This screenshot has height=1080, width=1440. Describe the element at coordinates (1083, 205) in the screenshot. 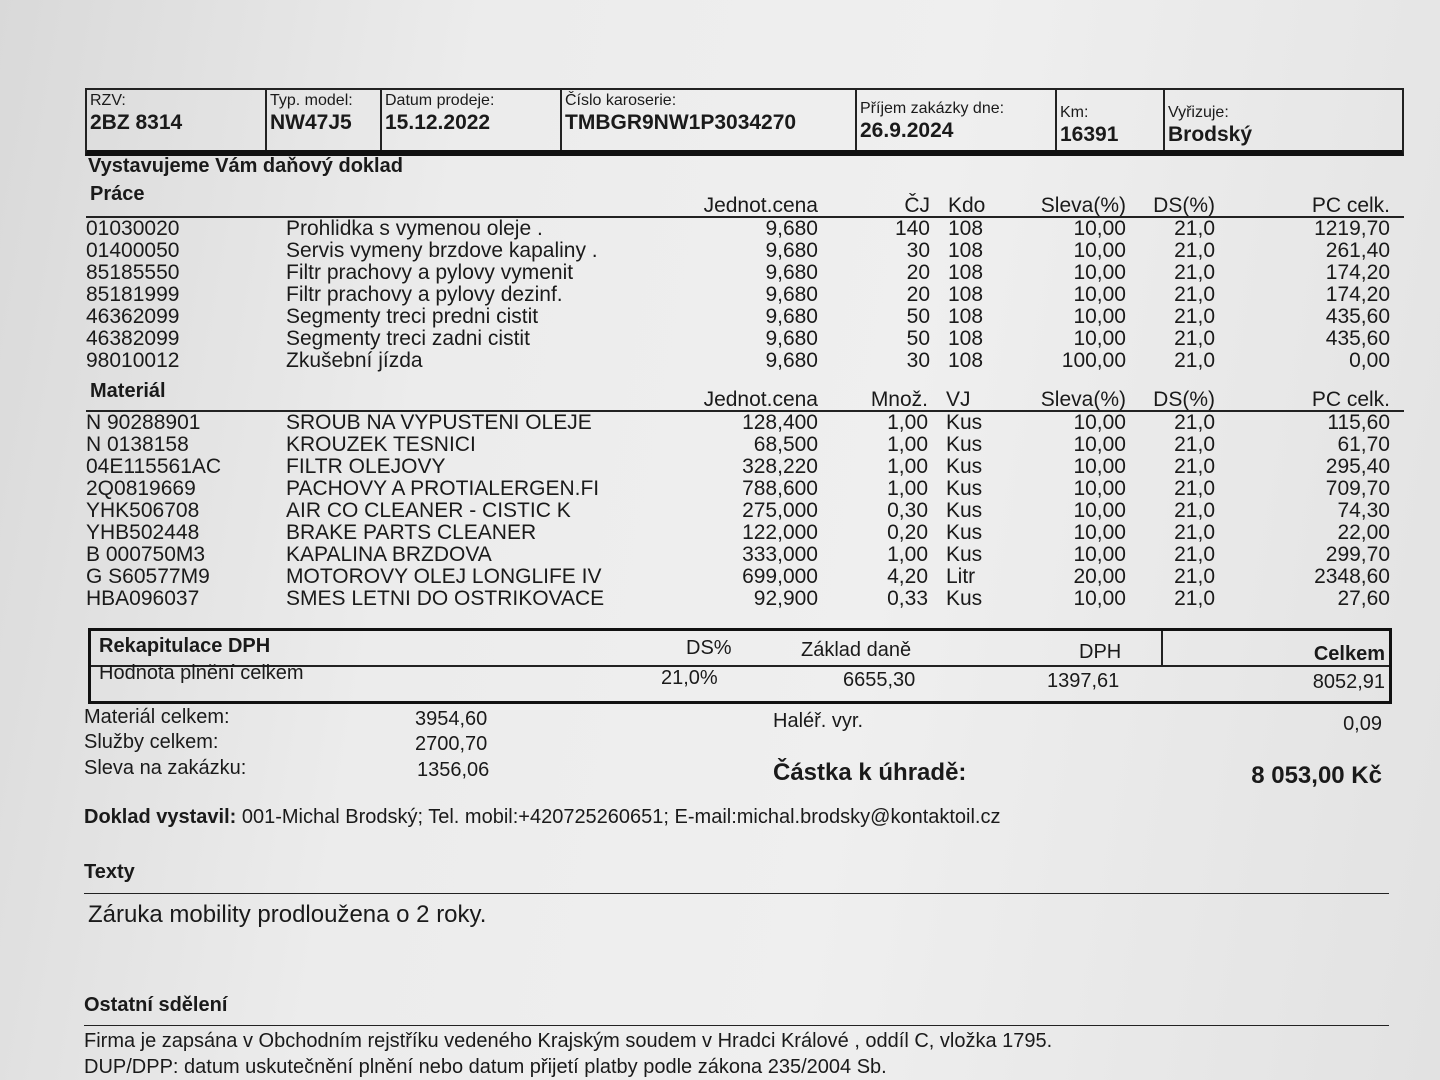

I see `col-sleva: Sleva(%)` at that location.